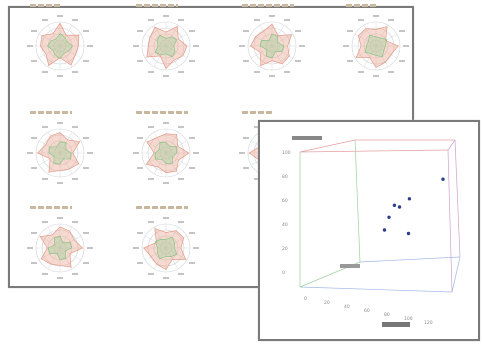  Describe the element at coordinates (394, 205) in the screenshot. I see `data-point` at that location.